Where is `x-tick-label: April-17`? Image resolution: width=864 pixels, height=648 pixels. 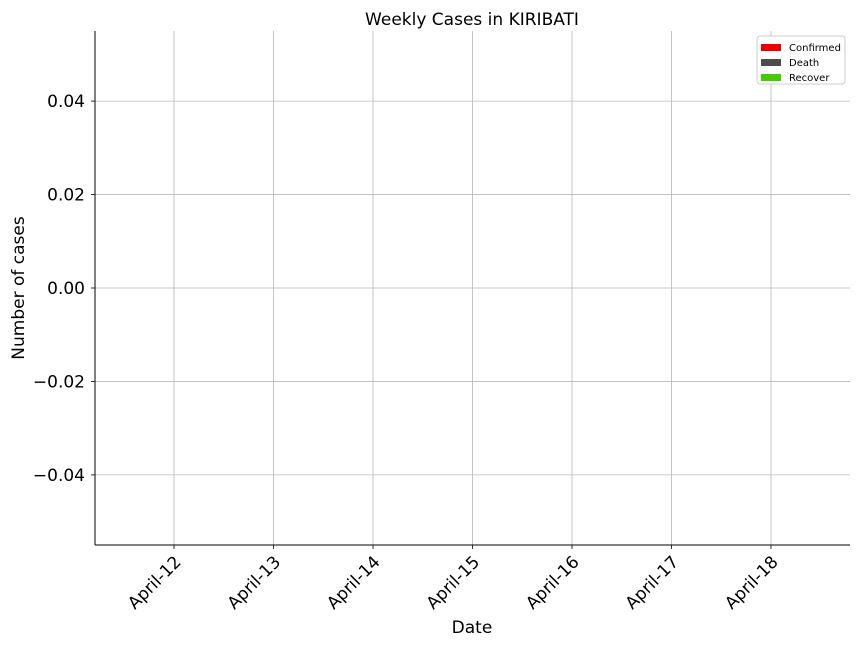 x-tick-label: April-17 is located at coordinates (652, 582).